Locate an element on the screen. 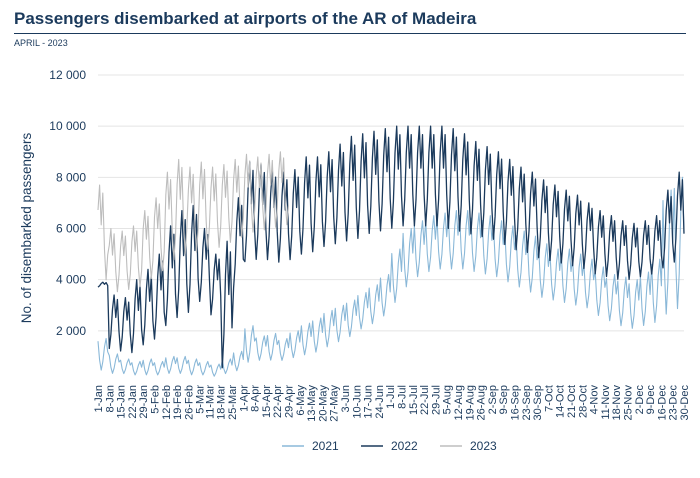 The image size is (700, 478). x-tick-label: 1-Apr is located at coordinates (244, 398).